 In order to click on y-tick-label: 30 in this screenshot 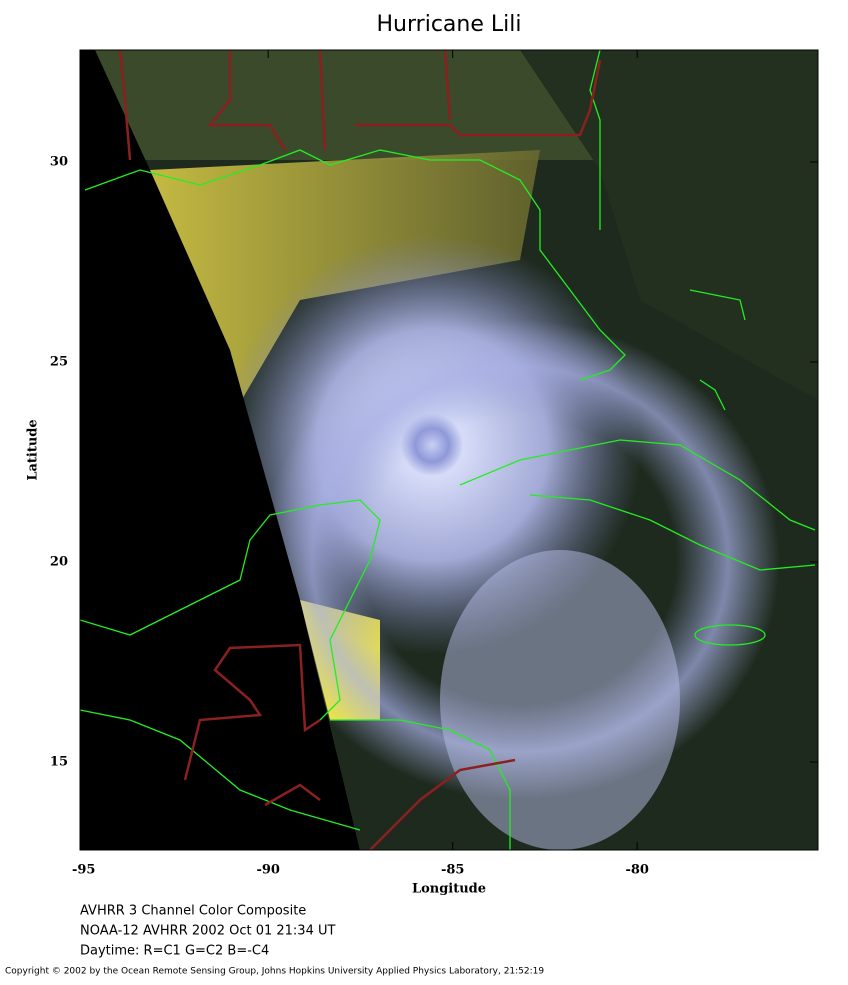, I will do `click(59, 162)`.